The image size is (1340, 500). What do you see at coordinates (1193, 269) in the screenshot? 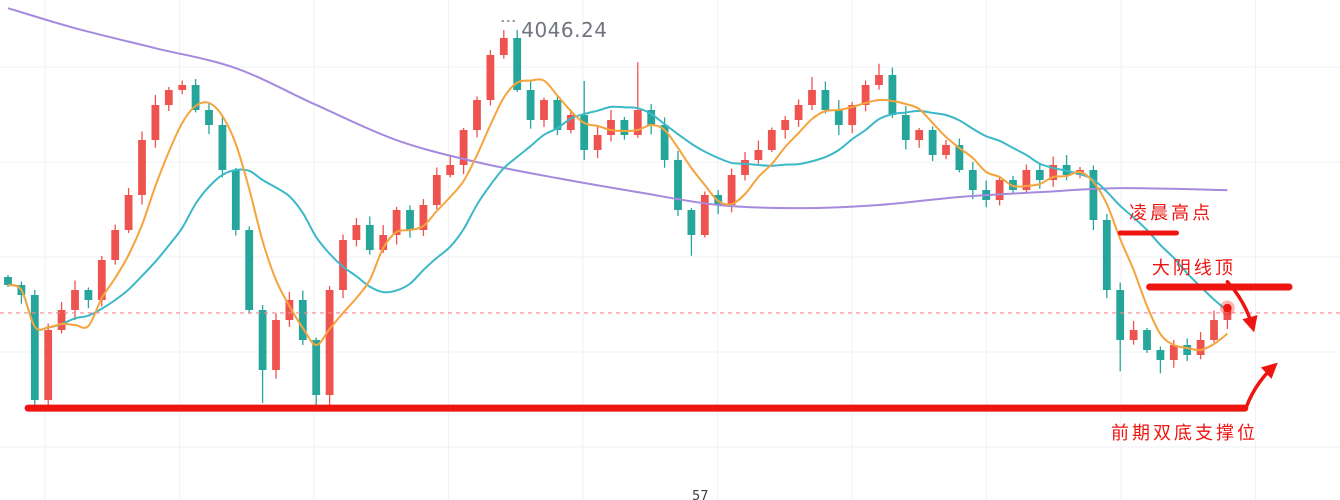
I see `annotation-bearish-top-label: 大阴线顶` at bounding box center [1193, 269].